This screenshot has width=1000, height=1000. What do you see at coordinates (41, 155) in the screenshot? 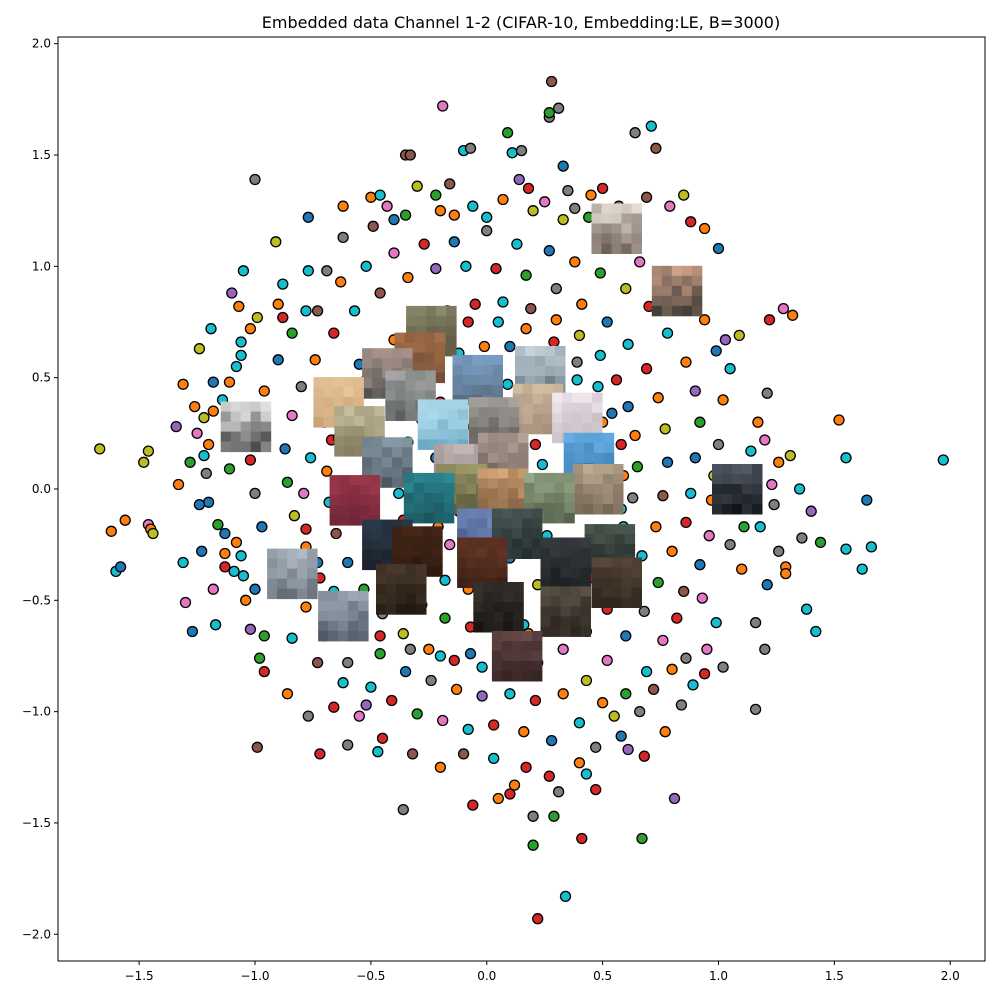
I see `y-tick-label: 1.5` at bounding box center [41, 155].